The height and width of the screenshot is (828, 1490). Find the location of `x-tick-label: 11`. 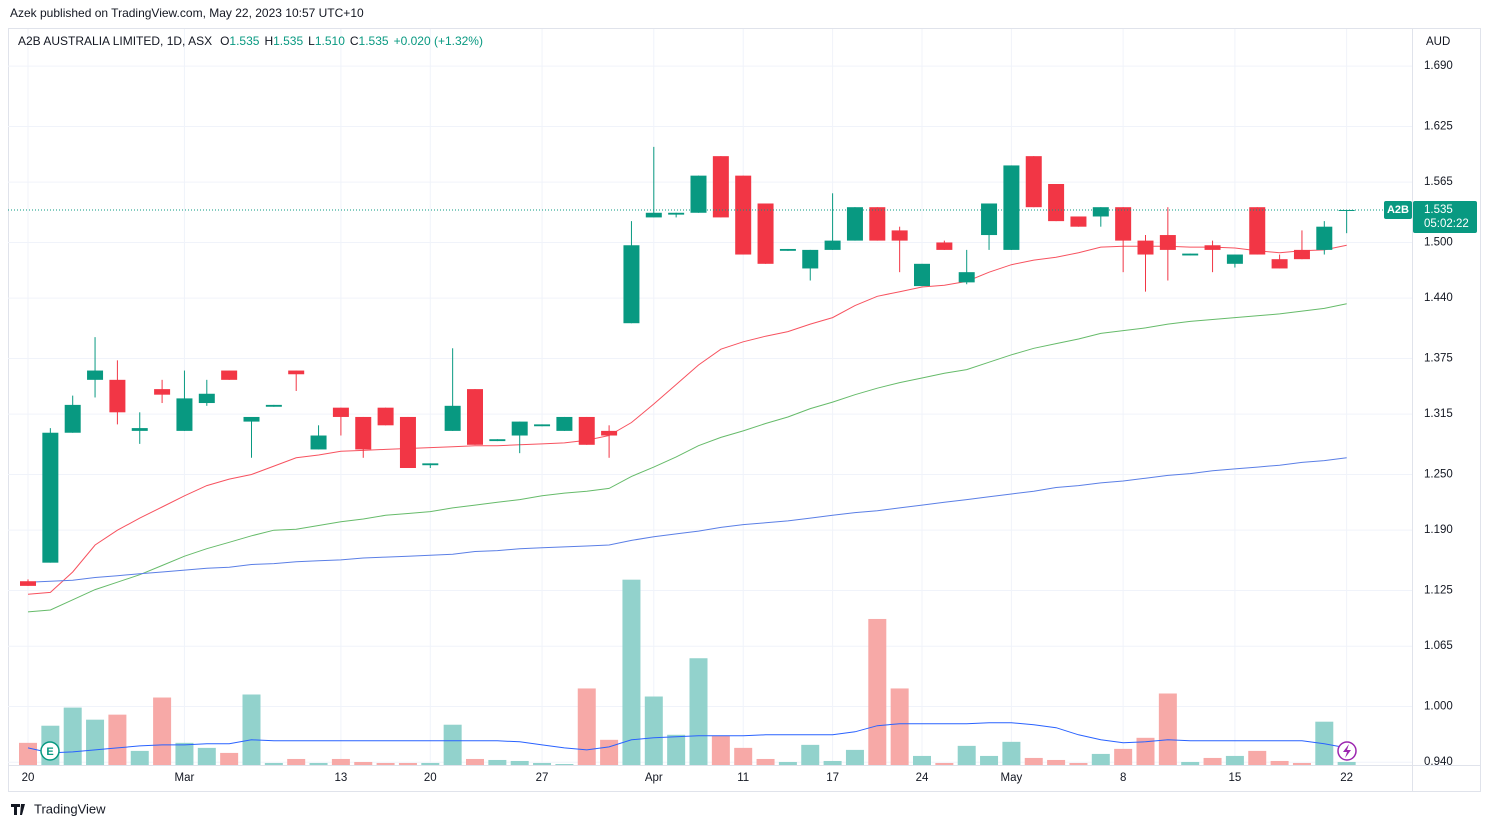

x-tick-label: 11 is located at coordinates (743, 778).